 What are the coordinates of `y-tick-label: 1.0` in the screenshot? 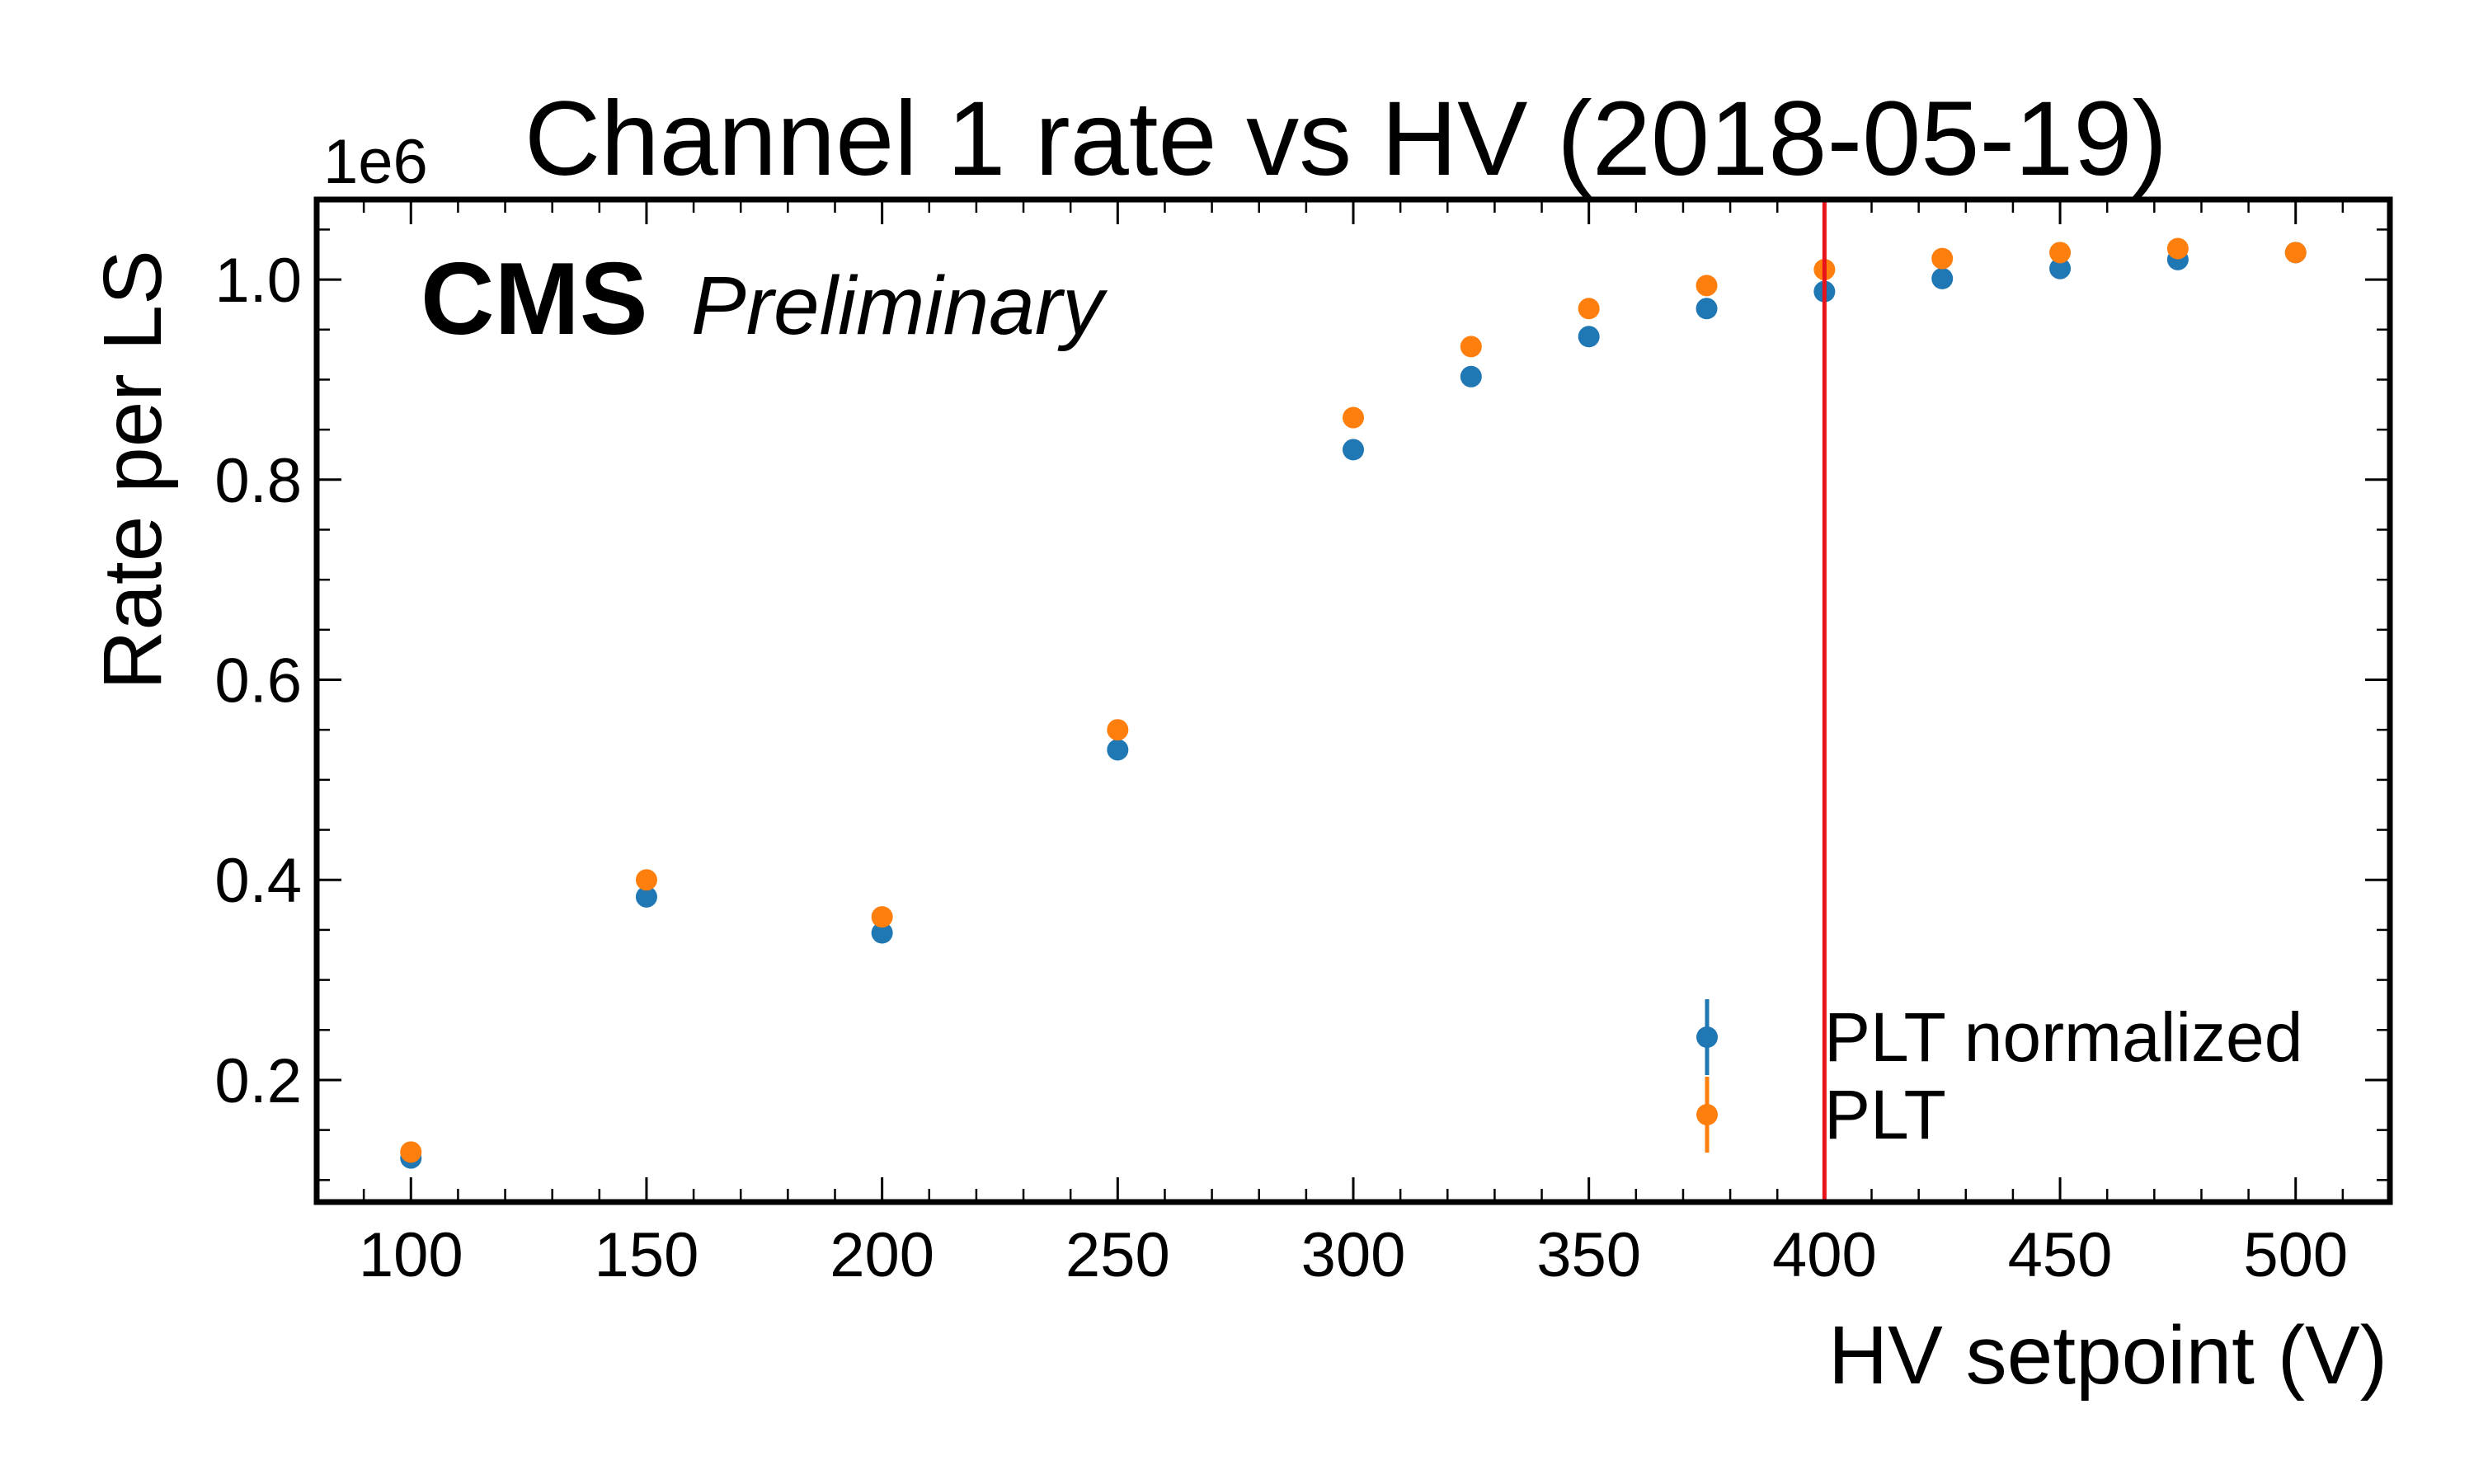 It's located at (258, 281).